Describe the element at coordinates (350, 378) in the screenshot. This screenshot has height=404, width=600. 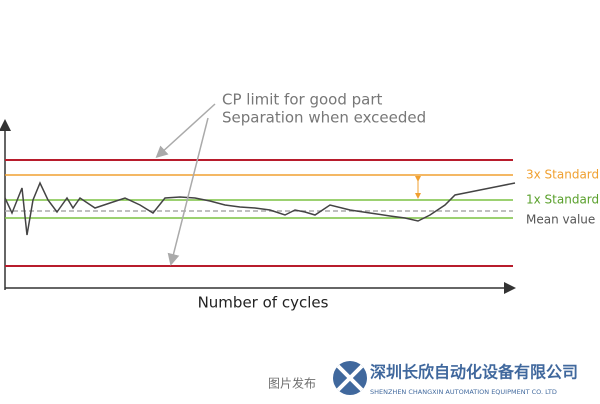
I see `logo-mark` at that location.